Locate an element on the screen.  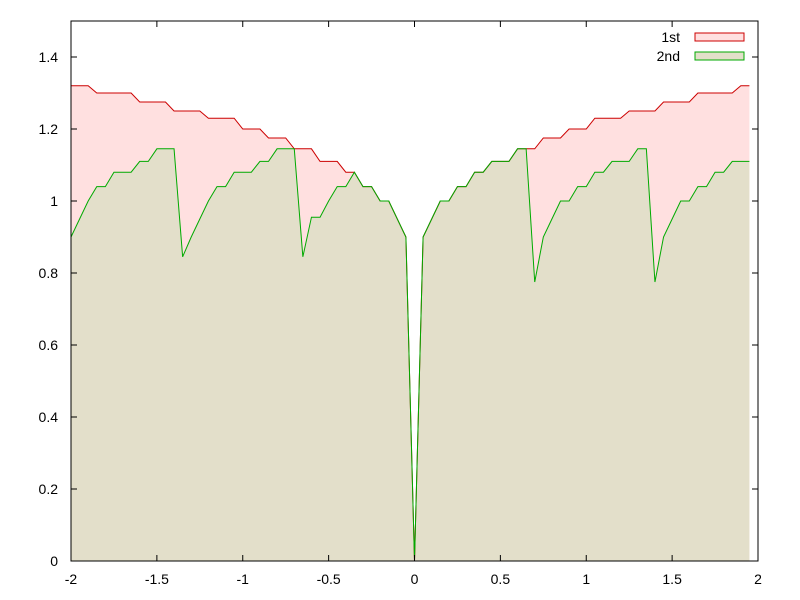
y-tick-label: 0 is located at coordinates (54, 561).